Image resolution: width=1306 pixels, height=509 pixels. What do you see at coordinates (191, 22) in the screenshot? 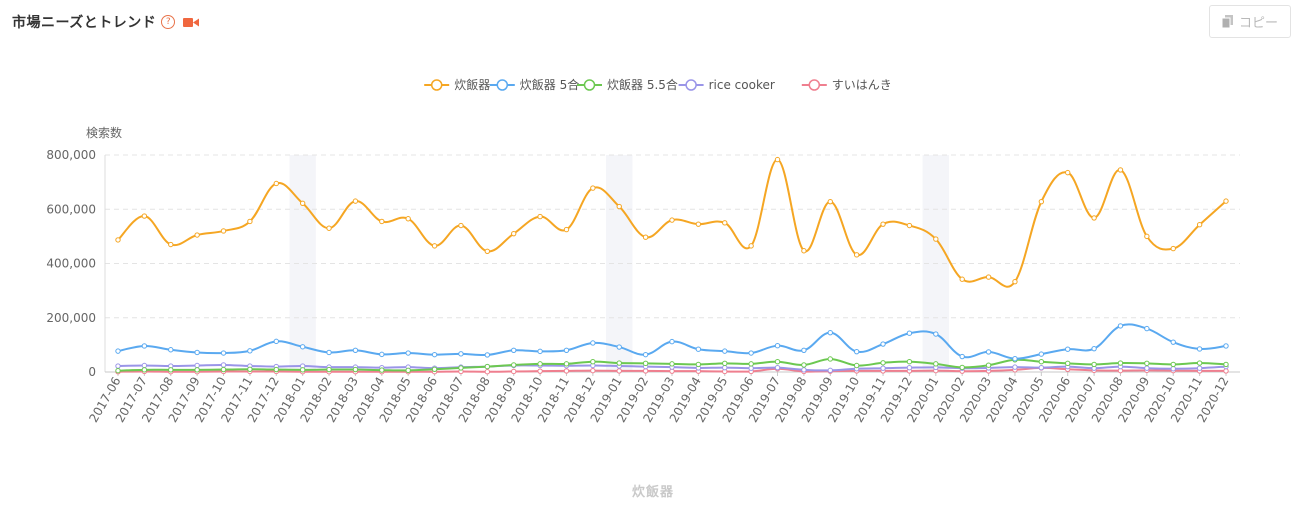
I see `video-camera-icon` at bounding box center [191, 22].